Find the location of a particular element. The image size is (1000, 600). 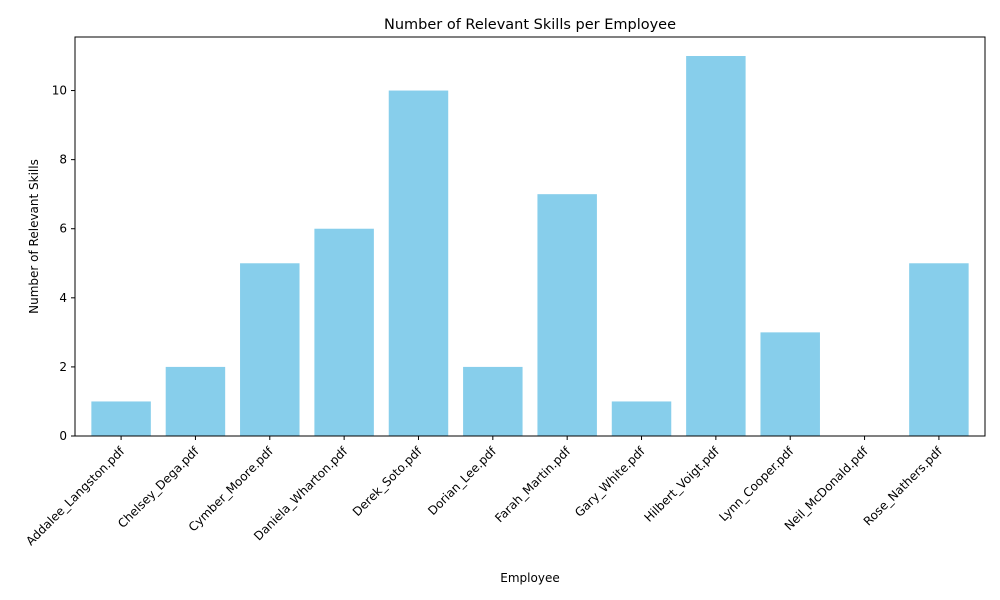

y-tick-label: 6 is located at coordinates (63, 229).